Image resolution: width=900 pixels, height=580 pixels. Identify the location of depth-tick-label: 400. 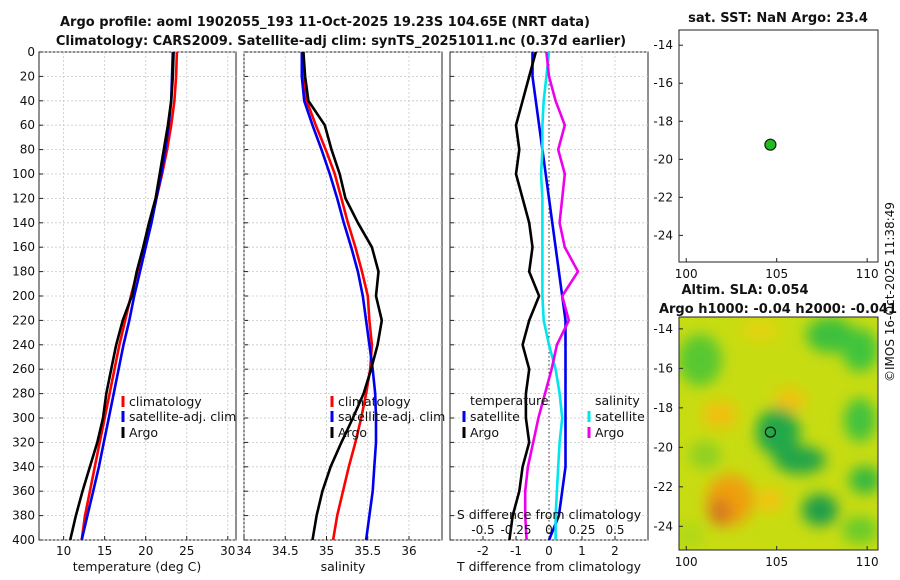
(23, 540).